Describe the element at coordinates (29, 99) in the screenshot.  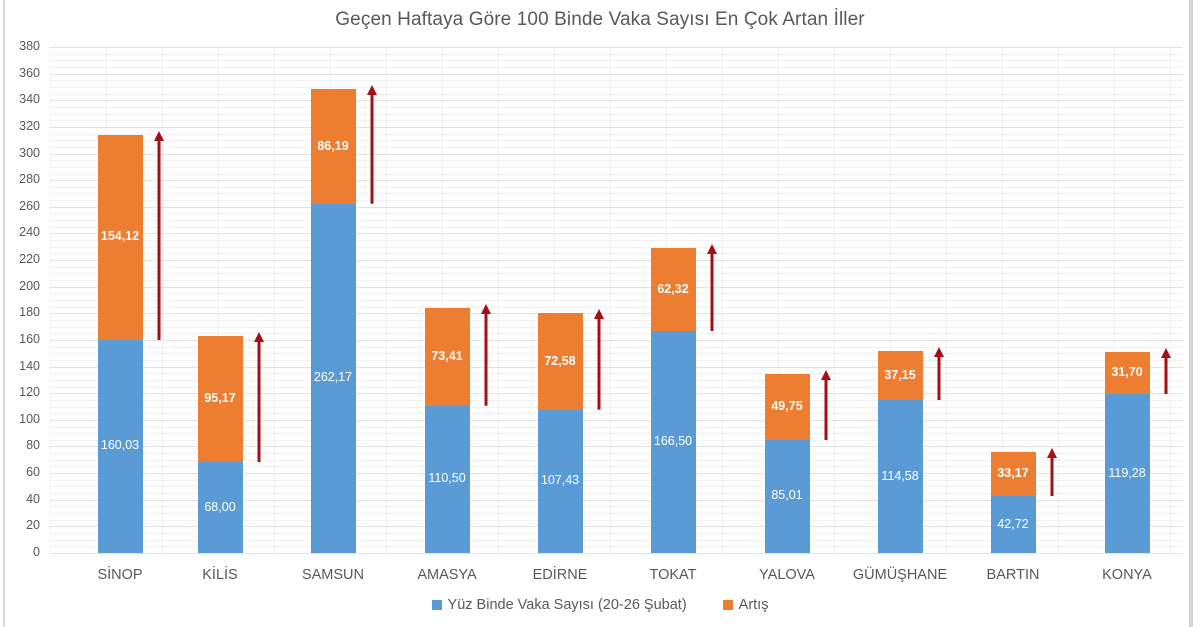
I see `y-tick-label: 340` at that location.